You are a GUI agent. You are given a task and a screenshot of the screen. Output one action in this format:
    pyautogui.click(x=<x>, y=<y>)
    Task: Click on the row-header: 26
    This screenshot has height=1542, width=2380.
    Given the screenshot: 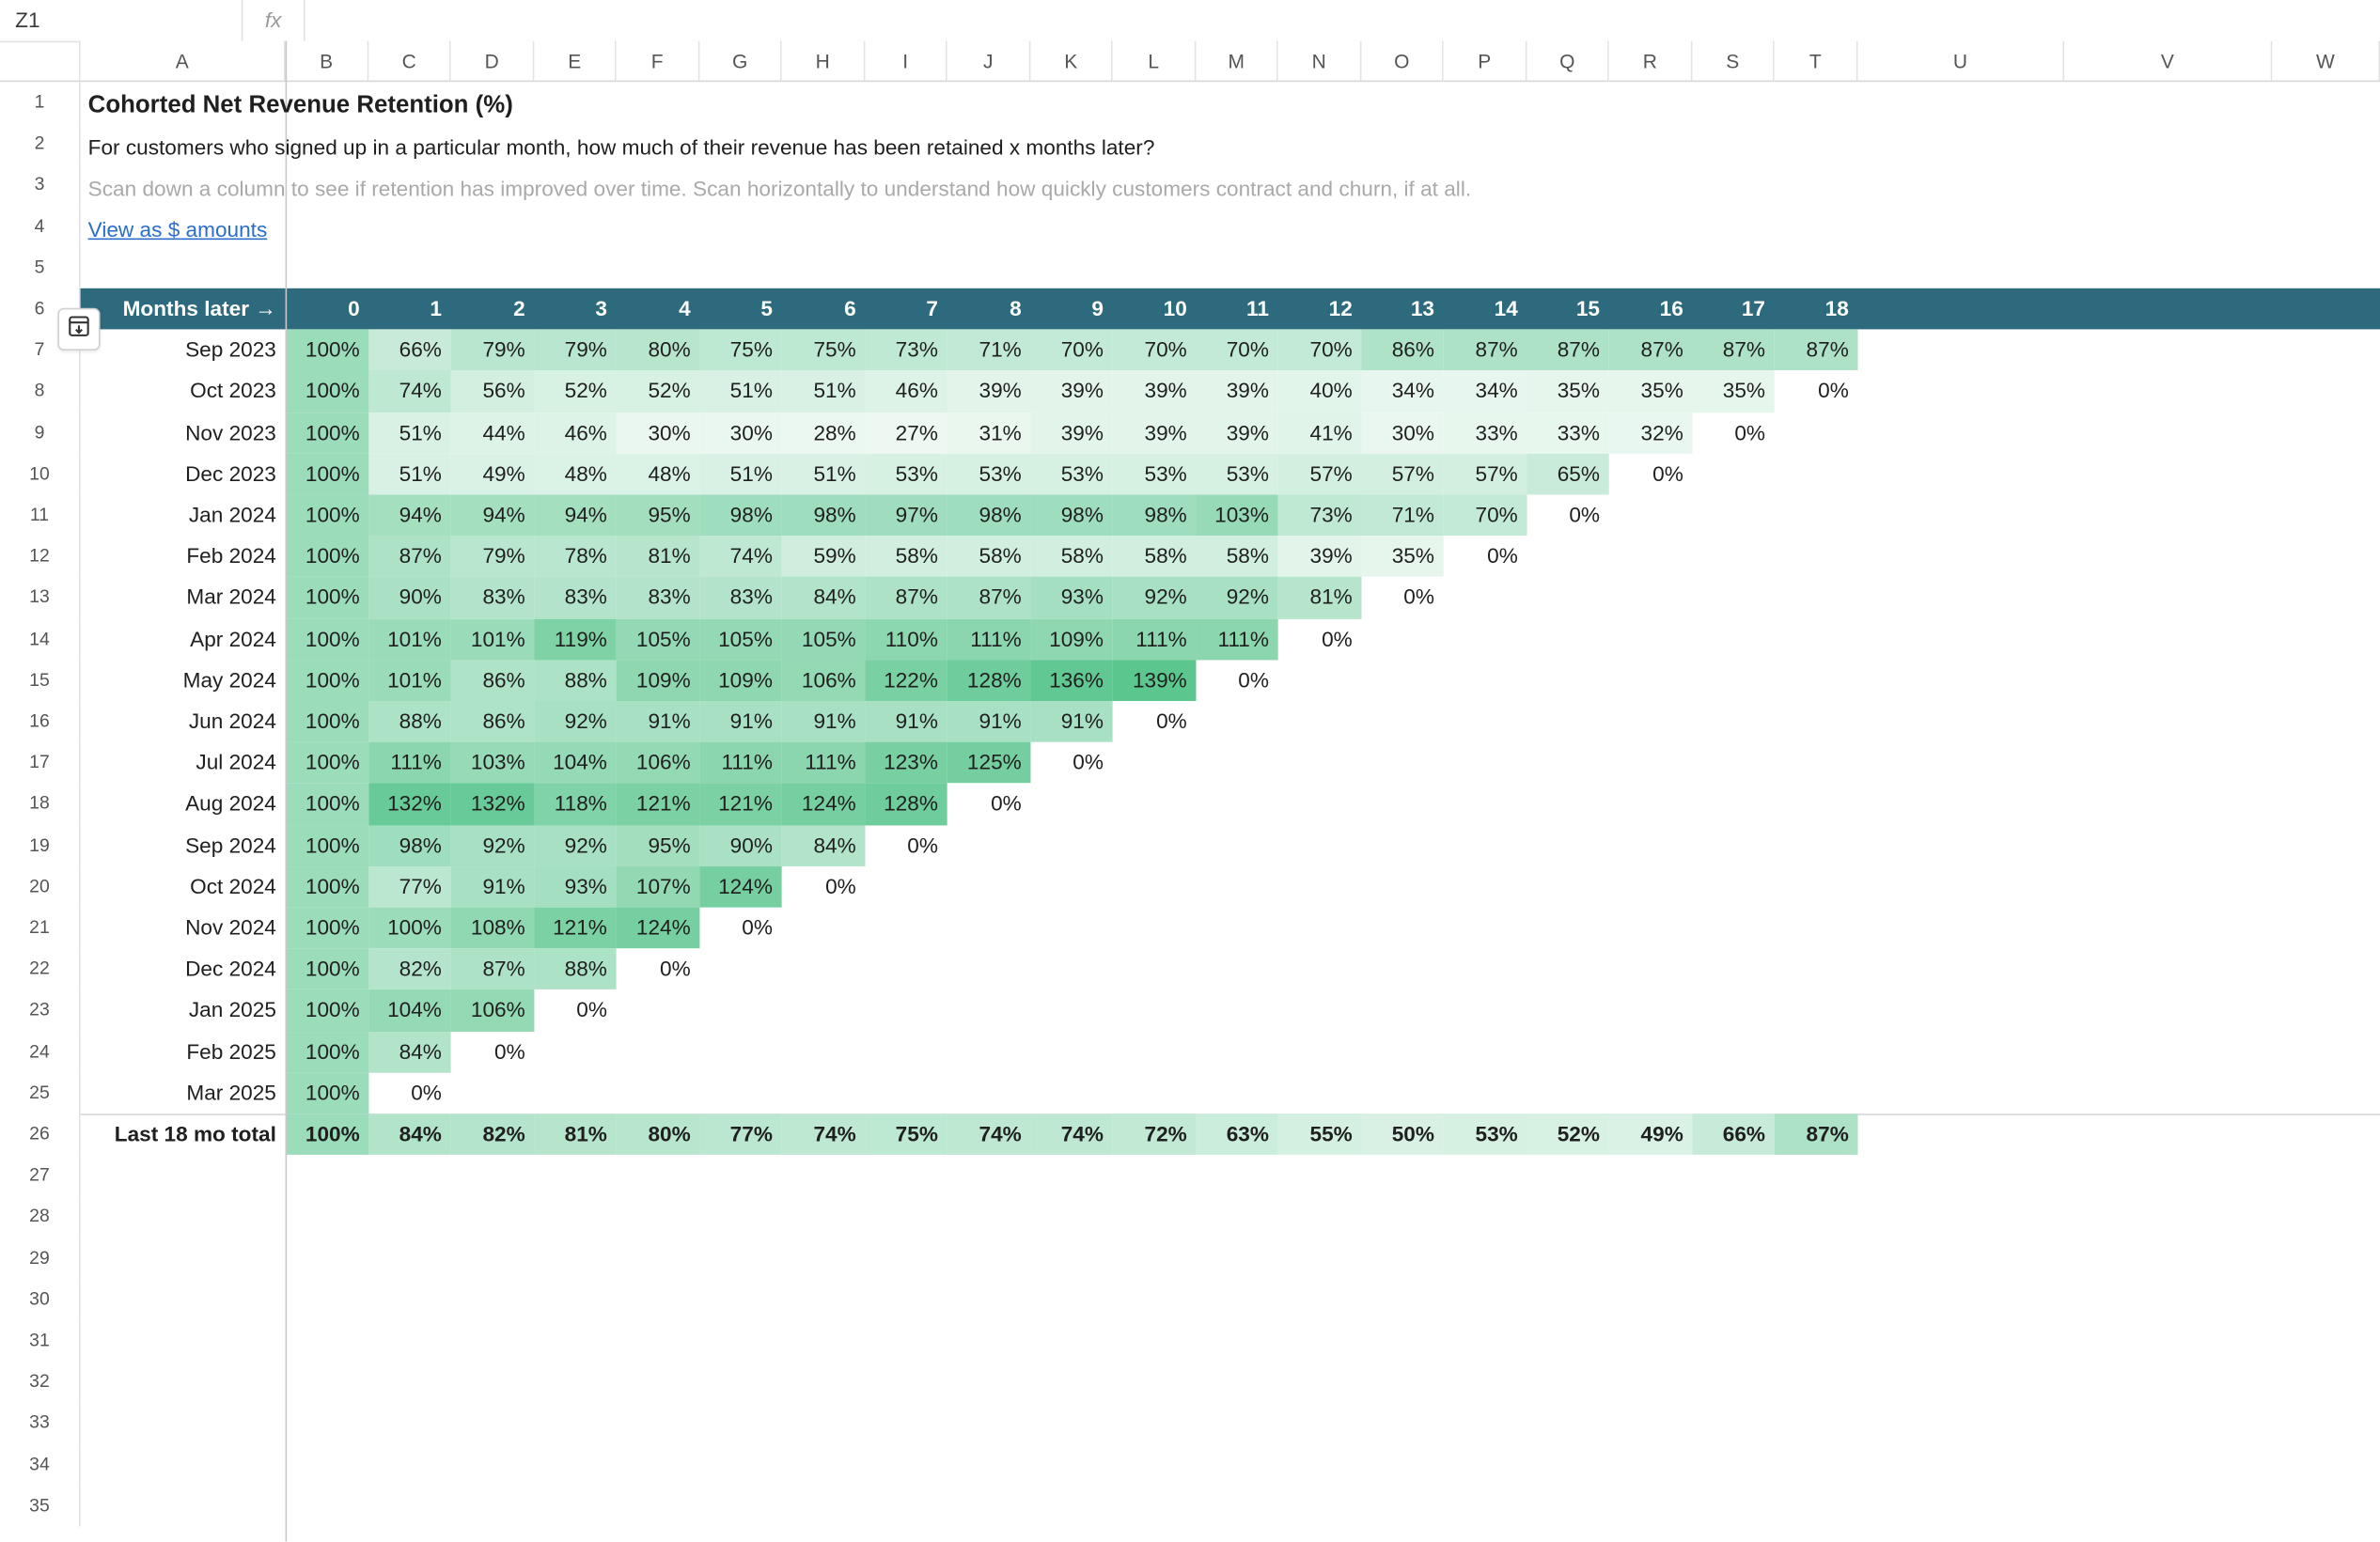 What is the action you would take?
    pyautogui.click(x=40, y=1135)
    